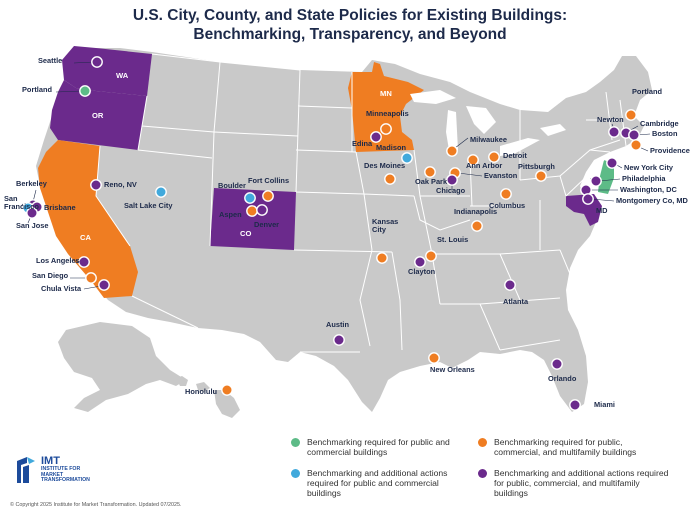 The width and height of the screenshot is (700, 525). What do you see at coordinates (50, 275) in the screenshot?
I see `city-label-san-diego-7: San Diego` at bounding box center [50, 275].